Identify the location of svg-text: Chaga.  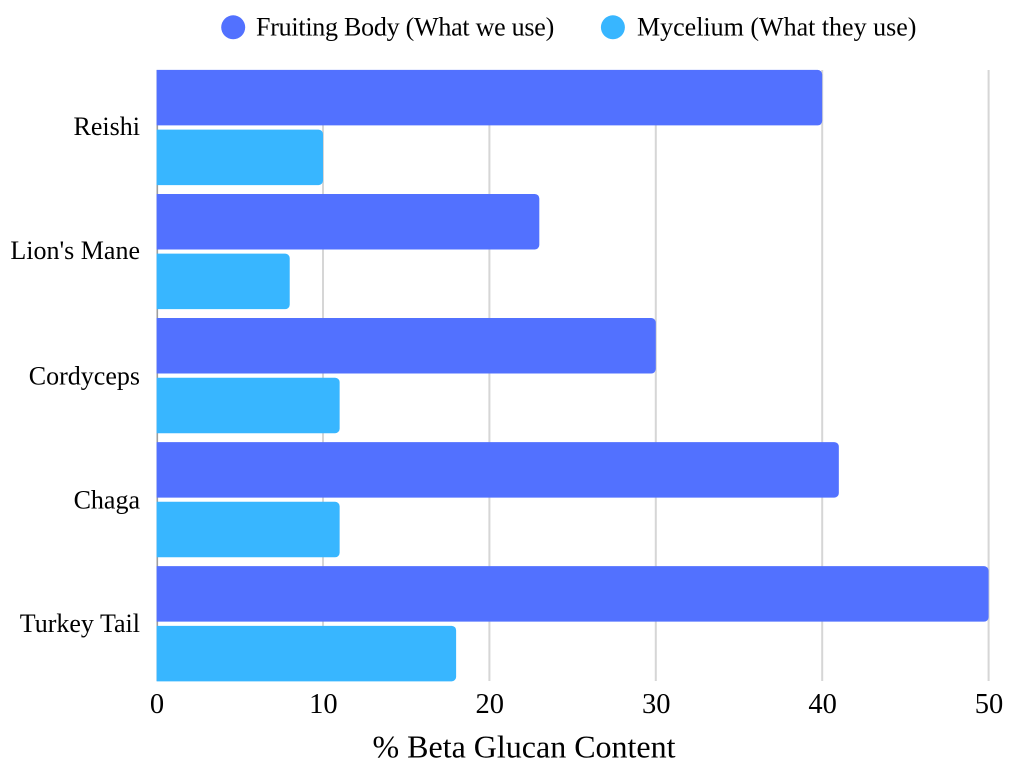
(107, 499).